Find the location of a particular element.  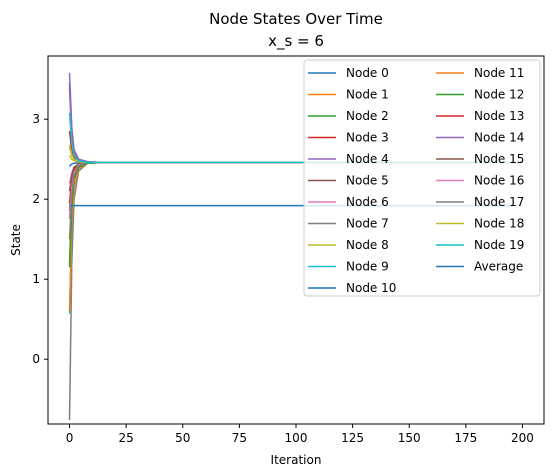

legend-label: Node 7 is located at coordinates (367, 224).